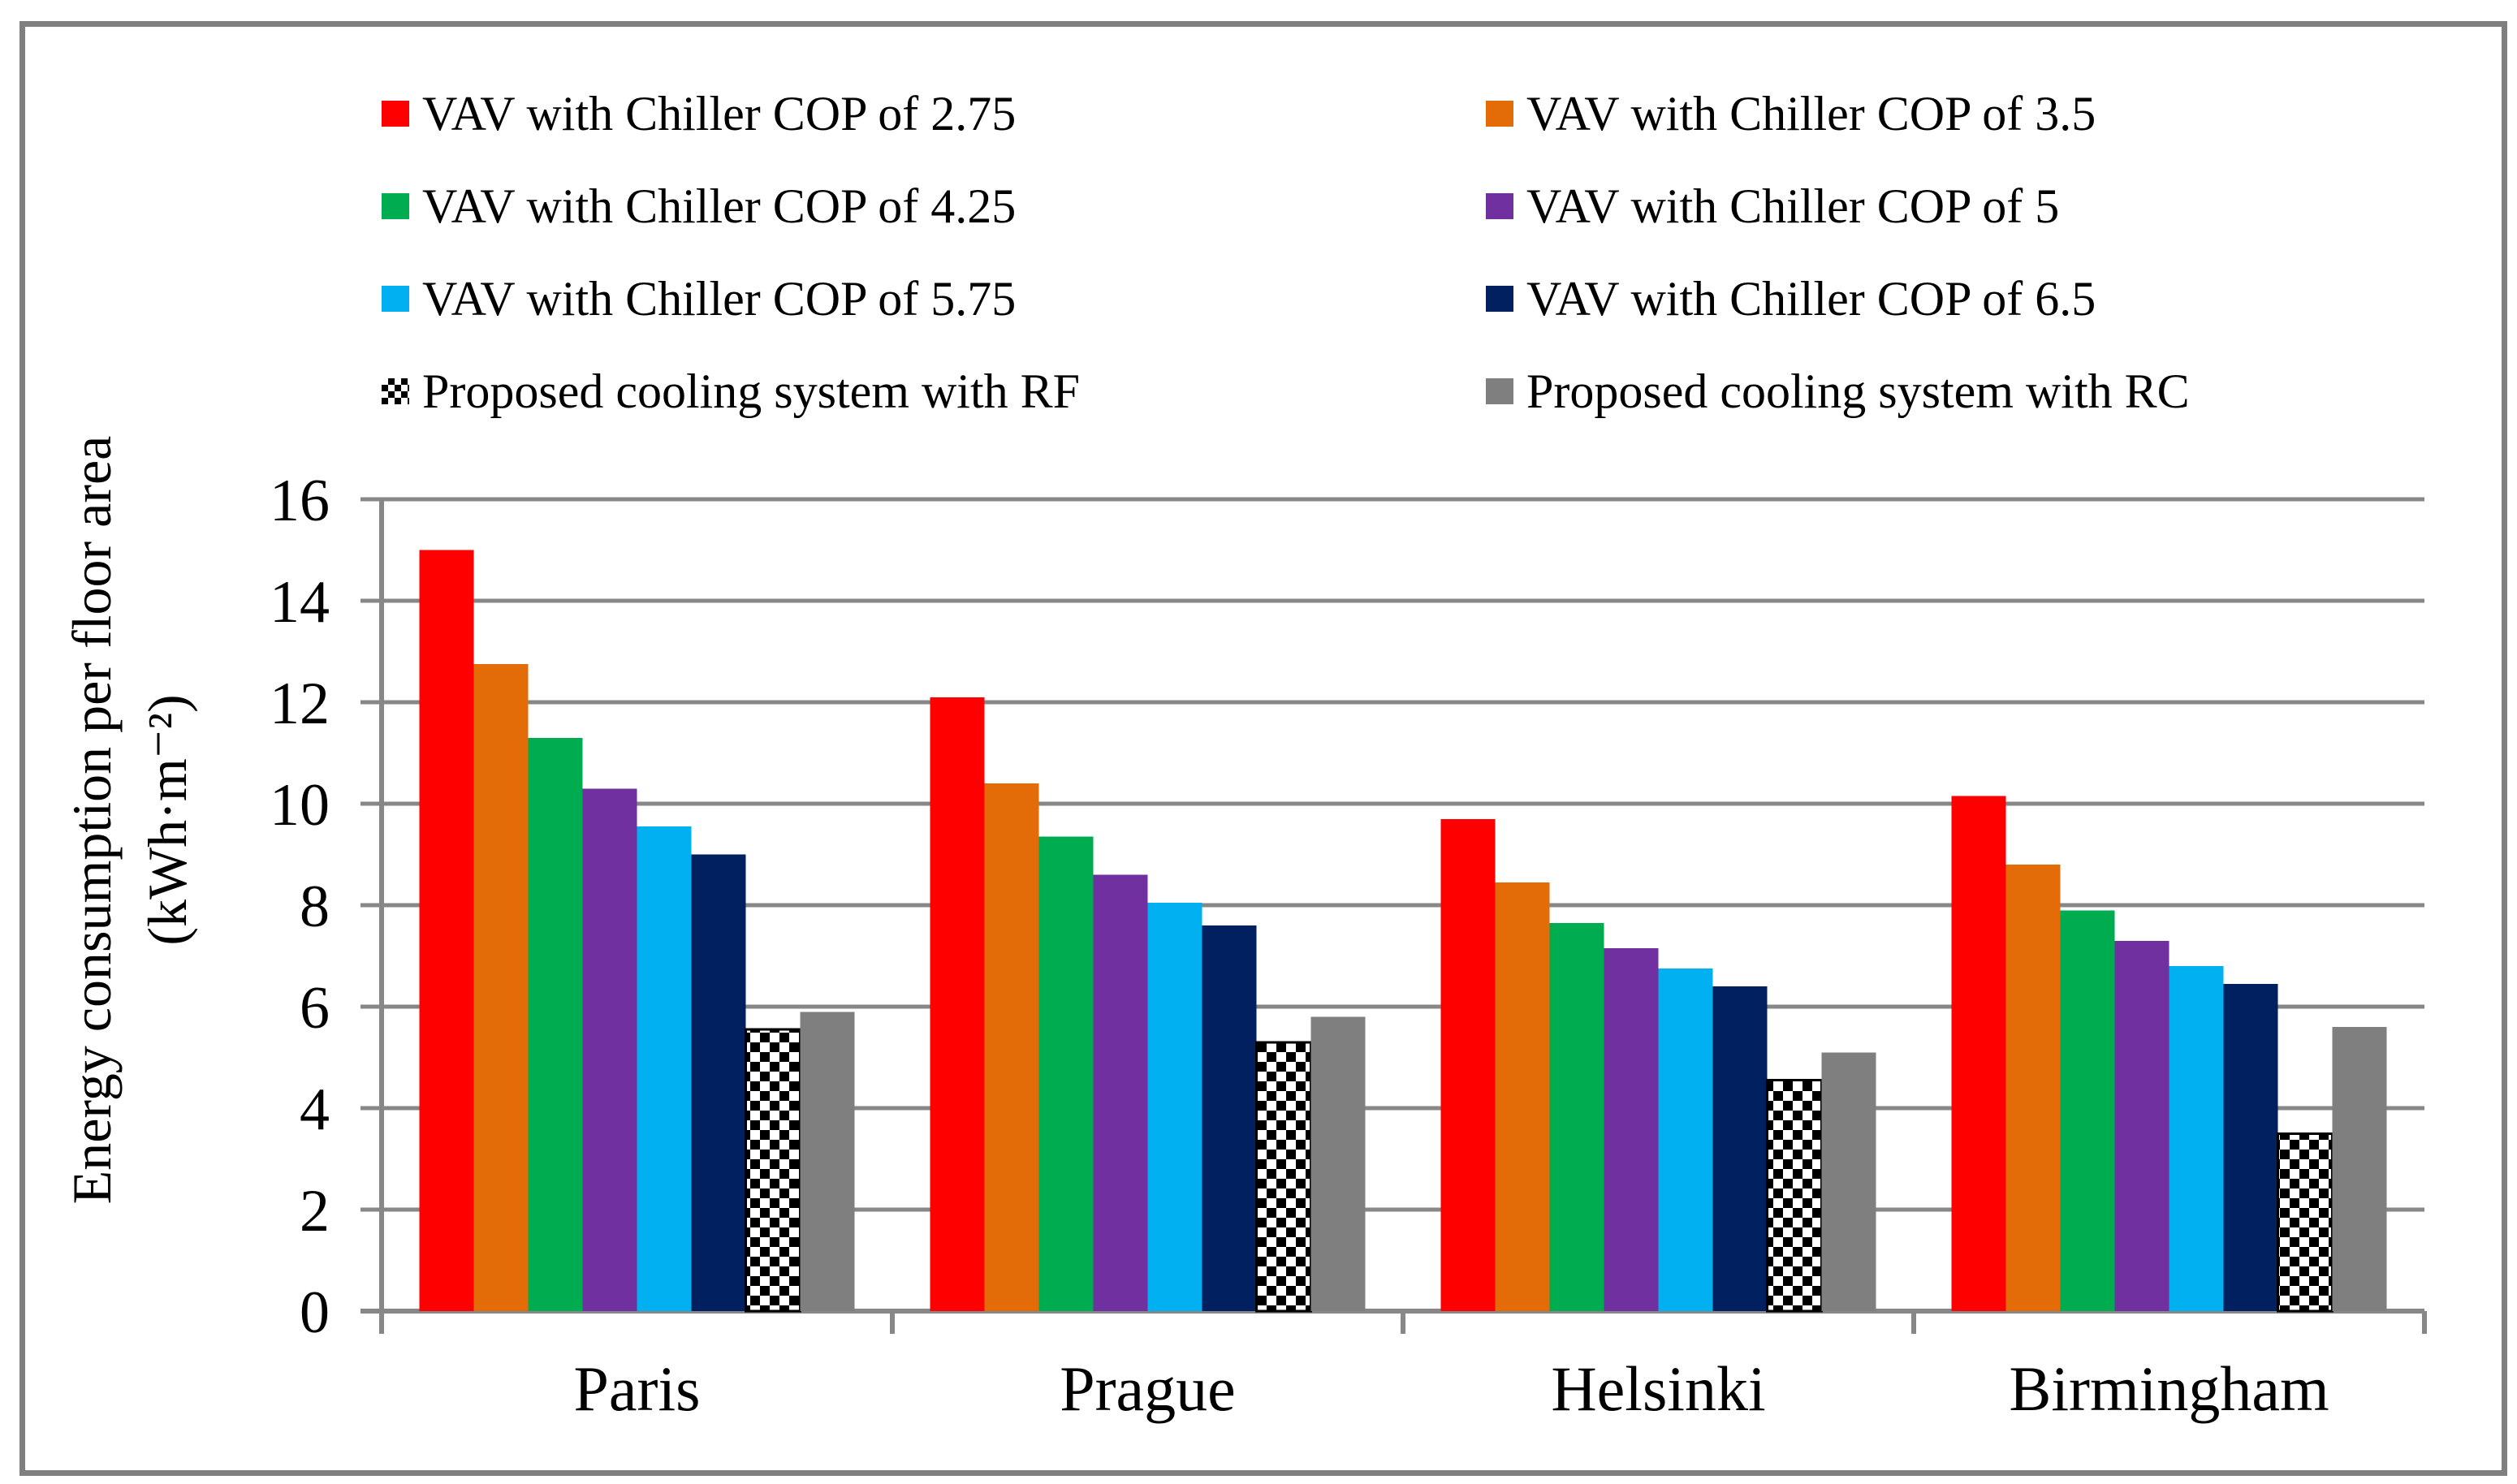  I want to click on legend-item-cop-2-75: VAV with Chiller COP of 2.75, so click(934, 113).